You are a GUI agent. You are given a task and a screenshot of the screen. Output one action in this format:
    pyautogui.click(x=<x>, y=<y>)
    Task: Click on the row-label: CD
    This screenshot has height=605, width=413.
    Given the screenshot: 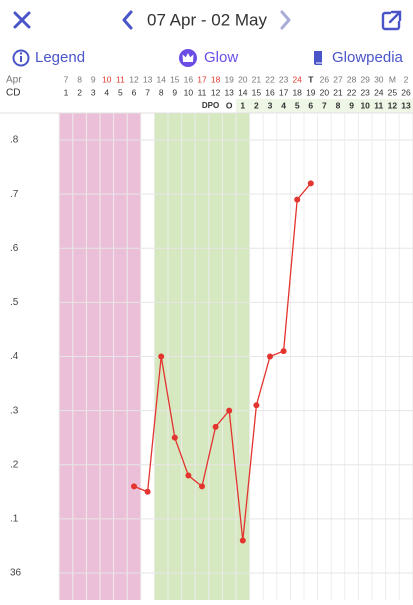 What is the action you would take?
    pyautogui.click(x=13, y=93)
    